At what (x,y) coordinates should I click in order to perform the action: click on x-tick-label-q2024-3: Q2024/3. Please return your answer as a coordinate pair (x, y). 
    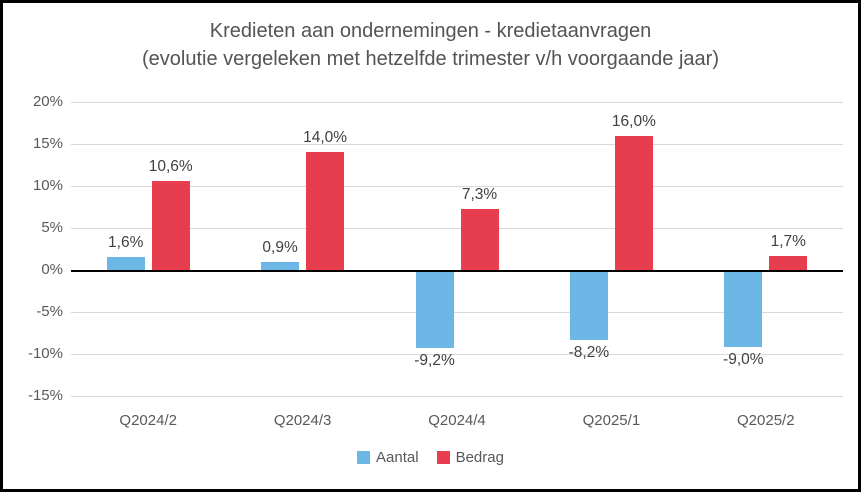
    Looking at the image, I should click on (302, 420).